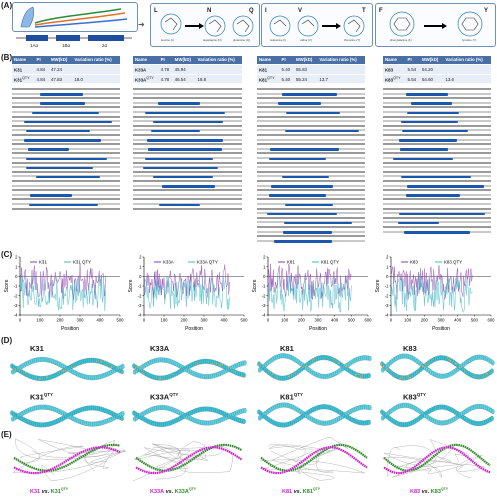 The width and height of the screenshot is (497, 500). I want to click on y-axis-label: Score, so click(255, 285).